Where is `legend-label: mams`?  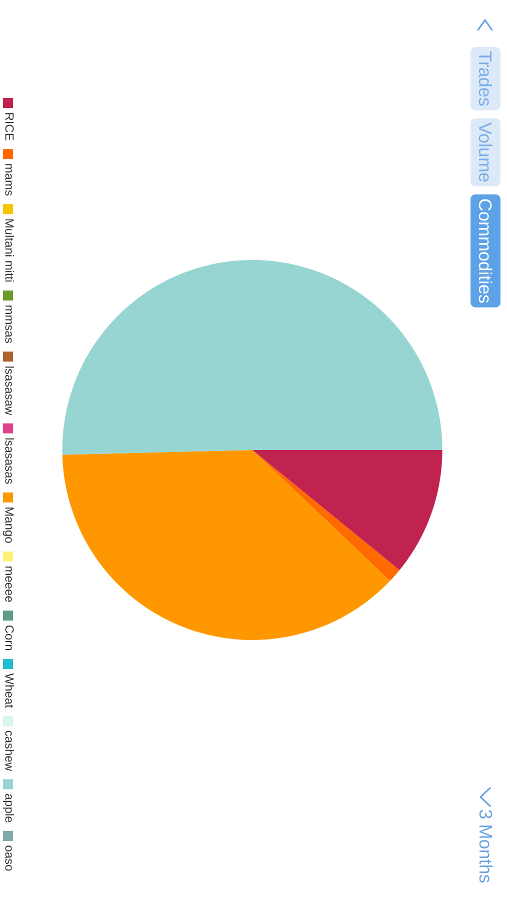
legend-label: mams is located at coordinates (8, 180).